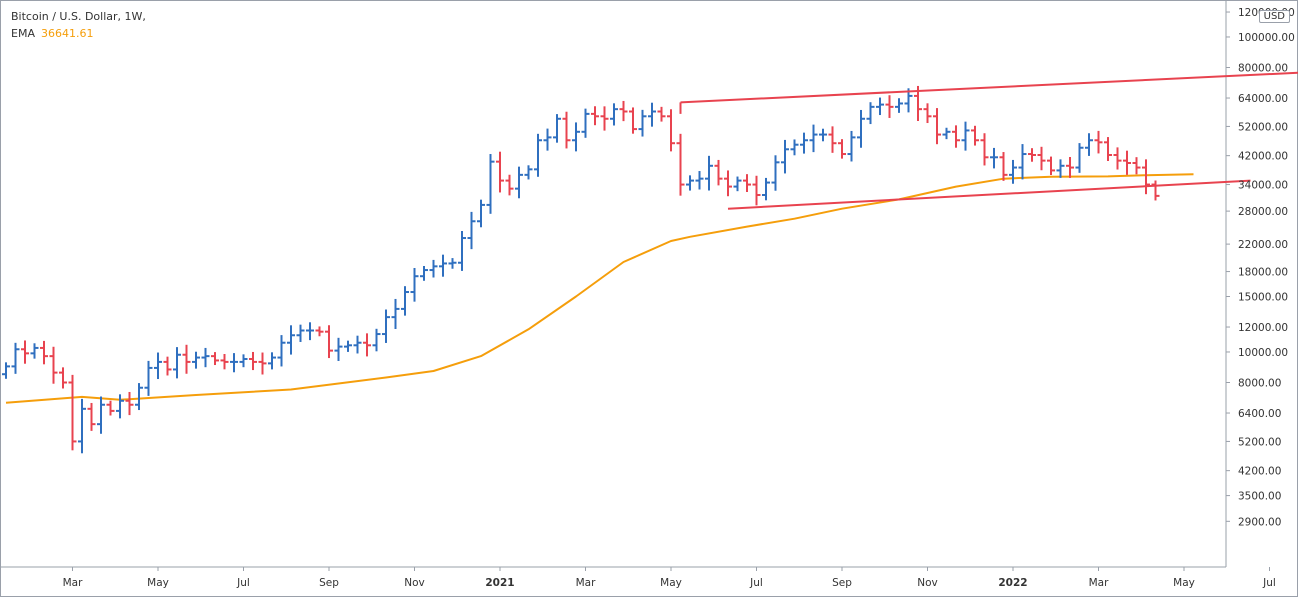  Describe the element at coordinates (1012, 583) in the screenshot. I see `time-tick-label: 2022` at that location.